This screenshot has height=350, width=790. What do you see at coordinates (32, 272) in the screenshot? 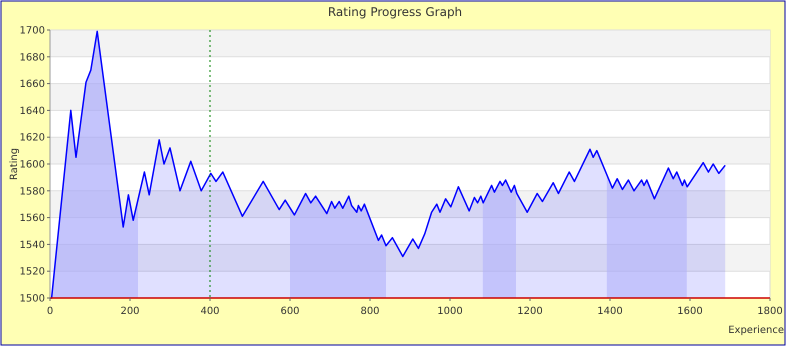
I see `y-tick-label: 1520` at bounding box center [32, 272].